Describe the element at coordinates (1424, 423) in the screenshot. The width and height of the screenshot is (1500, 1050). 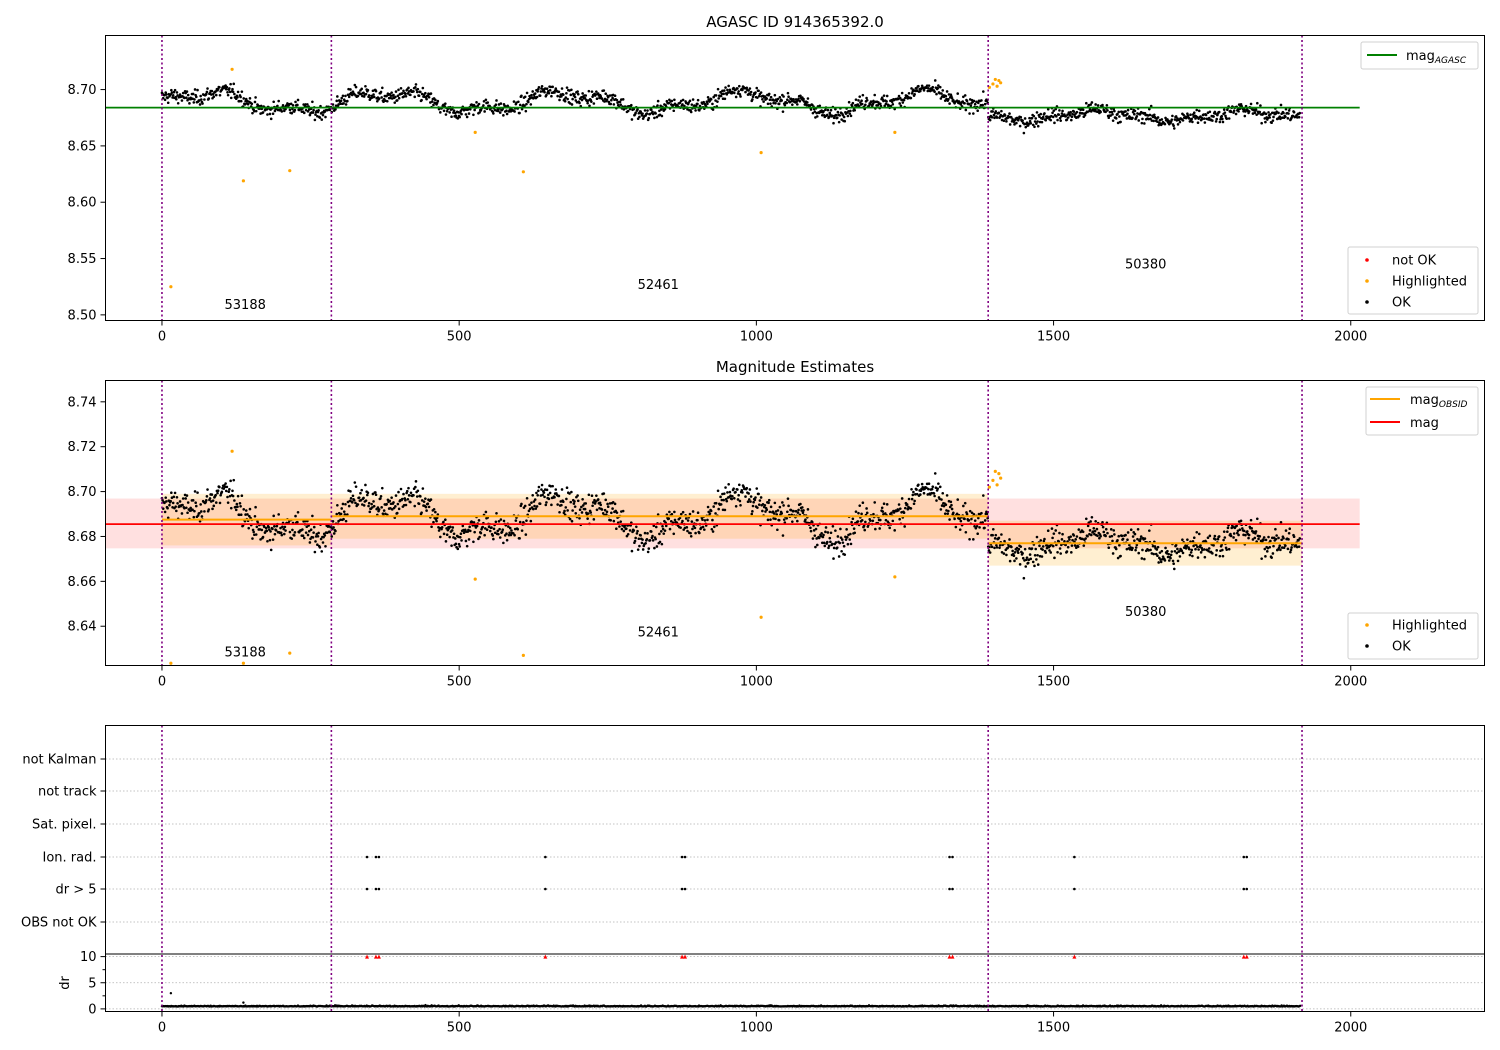
I see `legend-label-main: mag` at that location.